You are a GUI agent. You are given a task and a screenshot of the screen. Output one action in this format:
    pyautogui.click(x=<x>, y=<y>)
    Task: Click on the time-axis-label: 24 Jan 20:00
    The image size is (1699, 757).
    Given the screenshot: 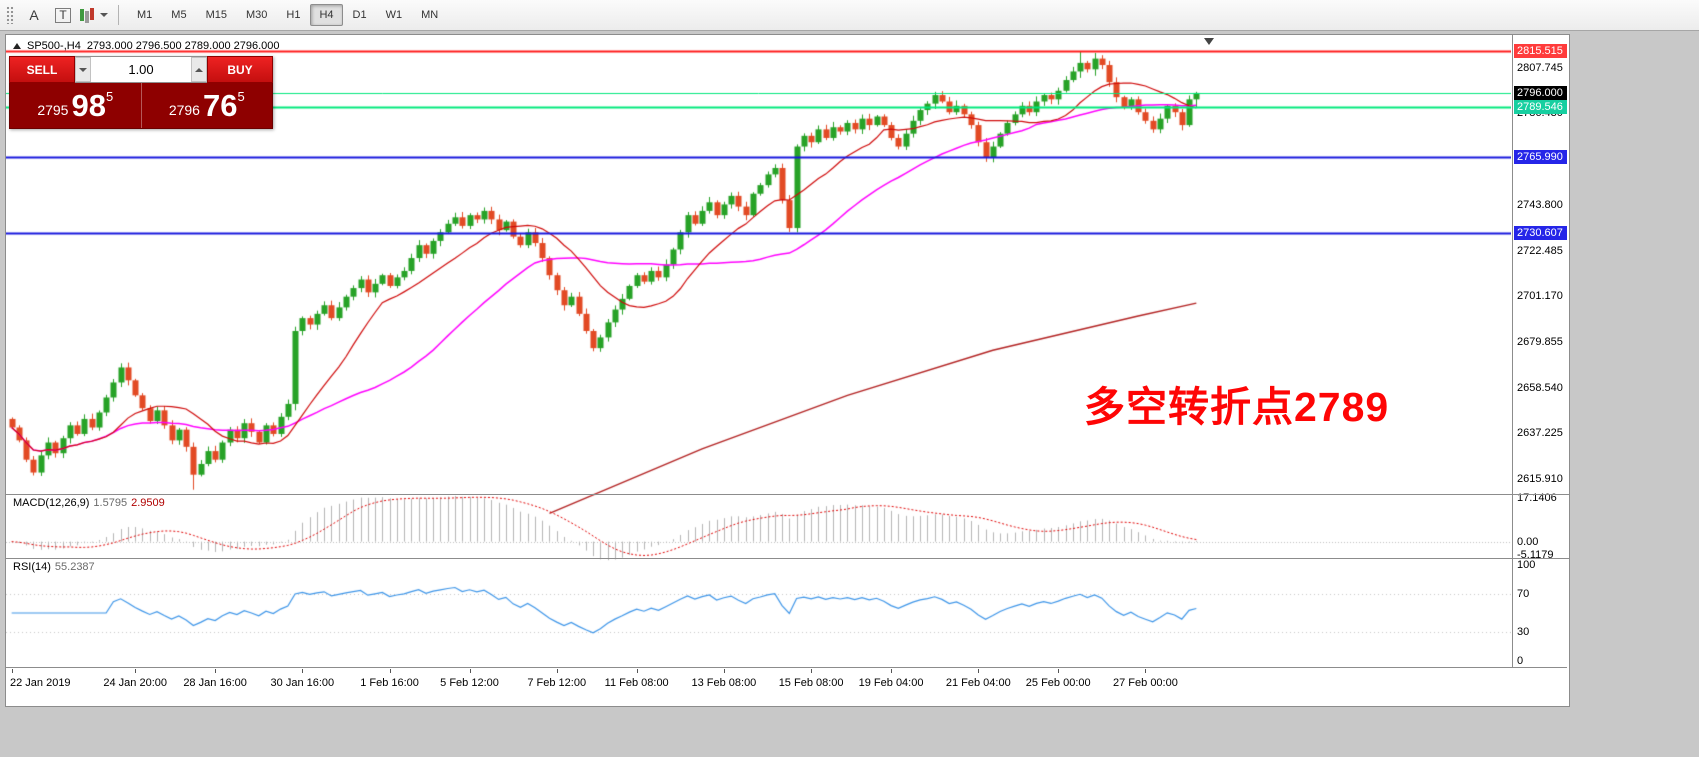 What is the action you would take?
    pyautogui.click(x=135, y=683)
    